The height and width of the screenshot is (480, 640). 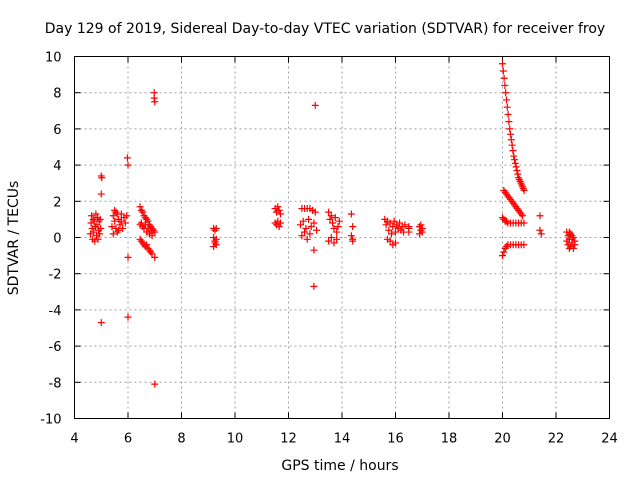 I want to click on y-tick-label: 0, so click(x=57, y=239).